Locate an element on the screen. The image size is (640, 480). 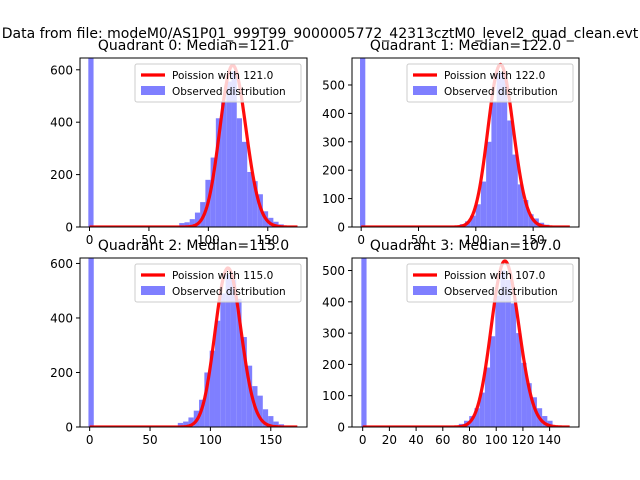
x-tick-label: 60 is located at coordinates (442, 440).